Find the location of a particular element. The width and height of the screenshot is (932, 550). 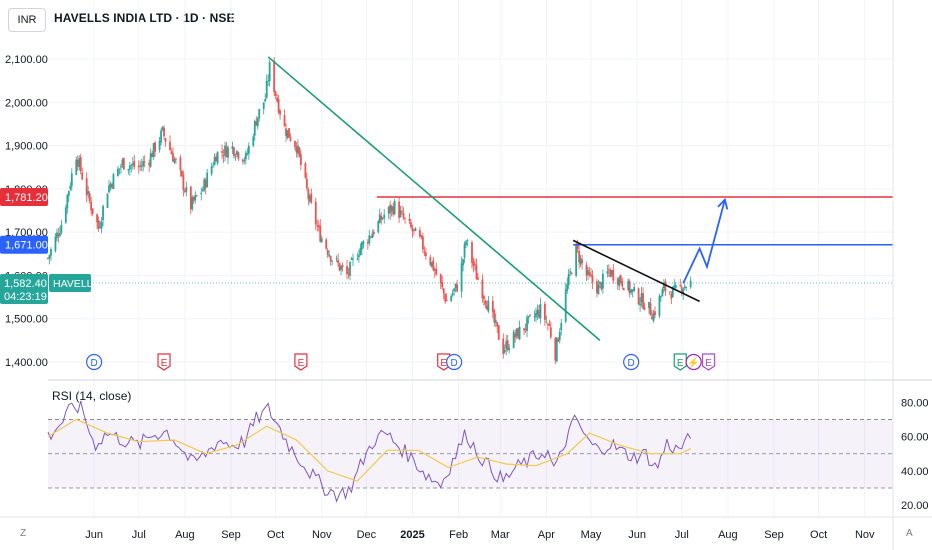

last-price-value: 1,582.40 is located at coordinates (25, 284).